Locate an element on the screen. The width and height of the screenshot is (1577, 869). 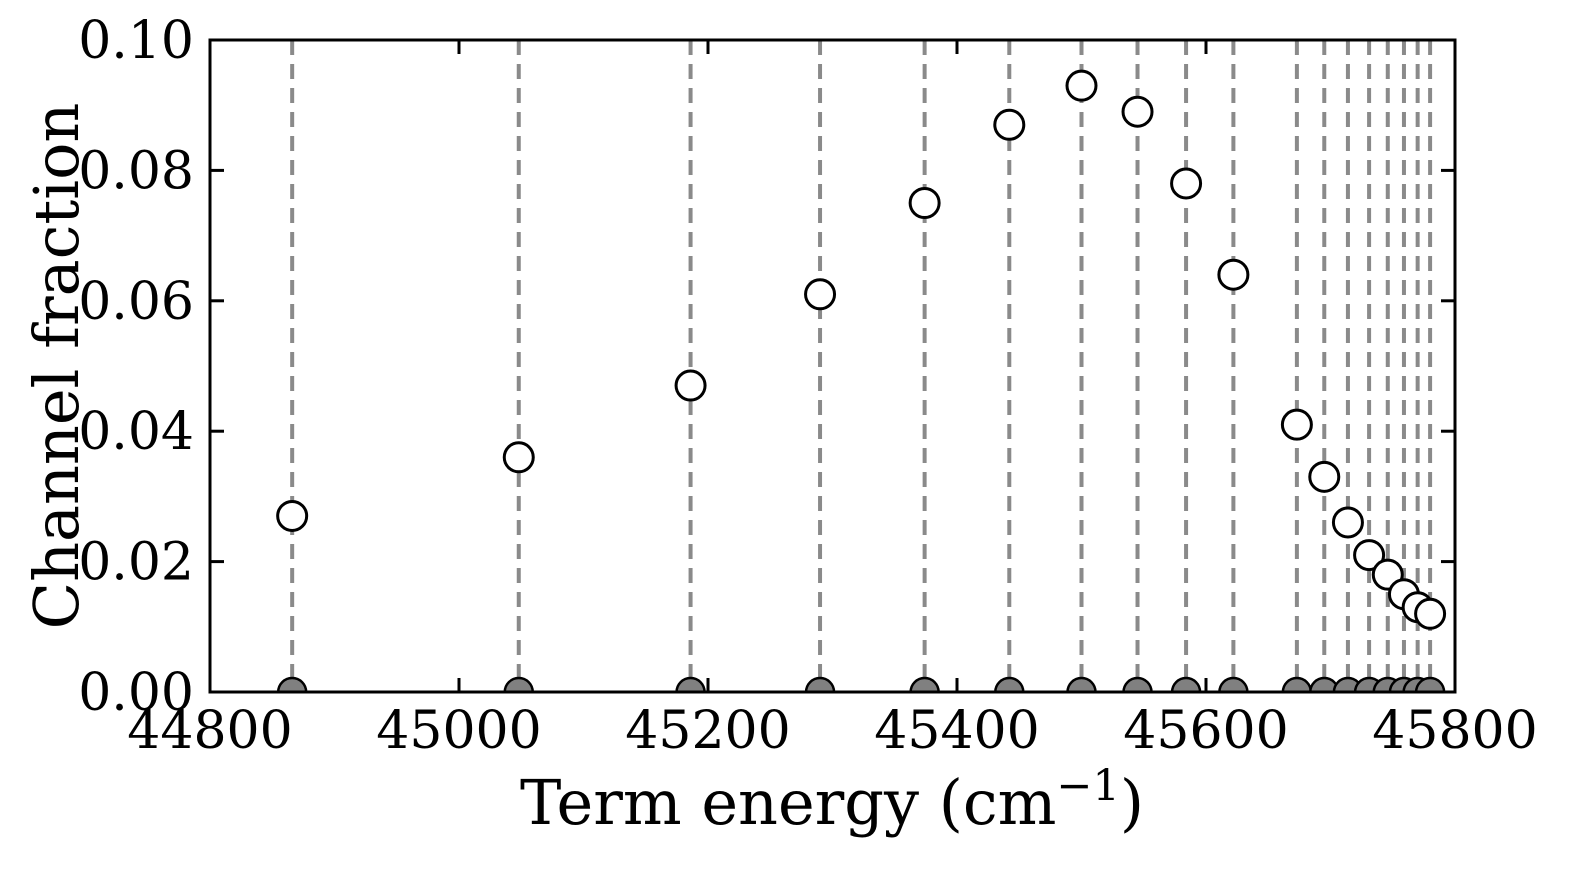
y-axis-label: Channel fraction is located at coordinates (56, 366).